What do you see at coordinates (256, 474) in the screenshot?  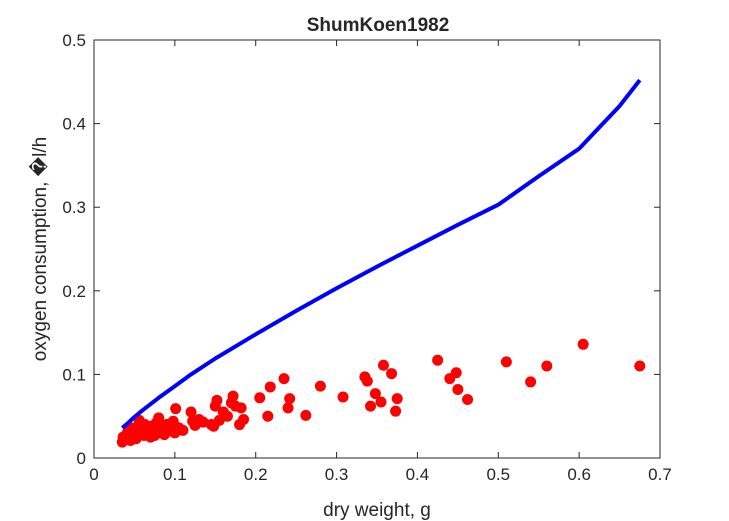 I see `x-tick-label: 0.2` at bounding box center [256, 474].